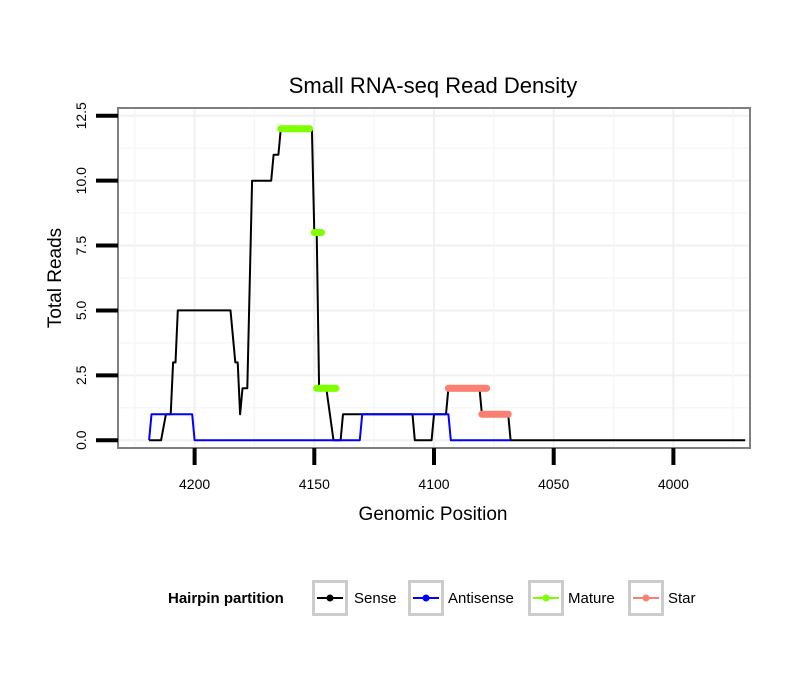  What do you see at coordinates (81, 310) in the screenshot?
I see `y-tick-label: 5.0` at bounding box center [81, 310].